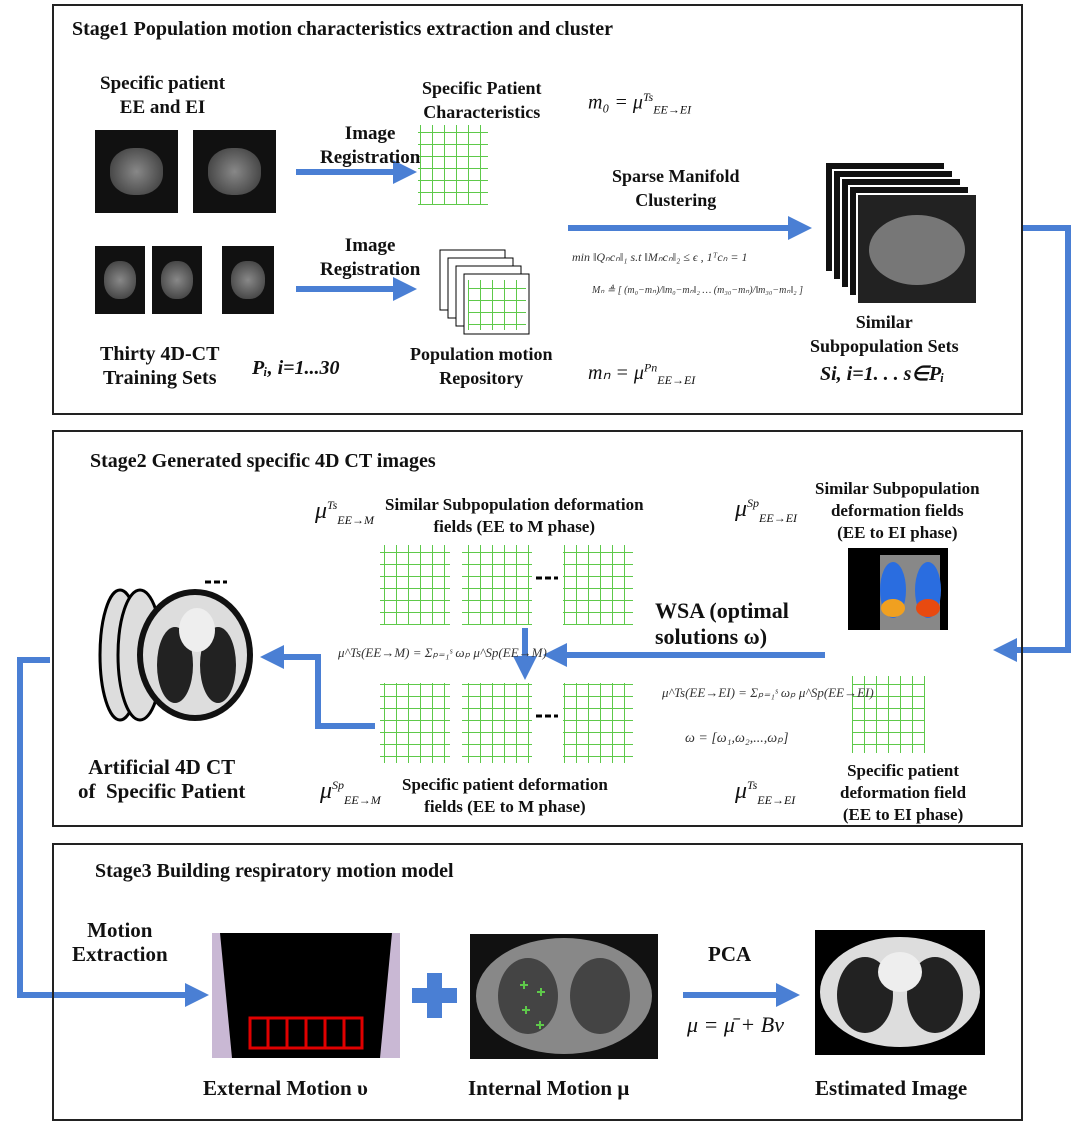 This screenshot has height=1124, width=1086. What do you see at coordinates (642, 373) in the screenshot?
I see `mn-formula: mₙ = μPnEE→EI` at bounding box center [642, 373].